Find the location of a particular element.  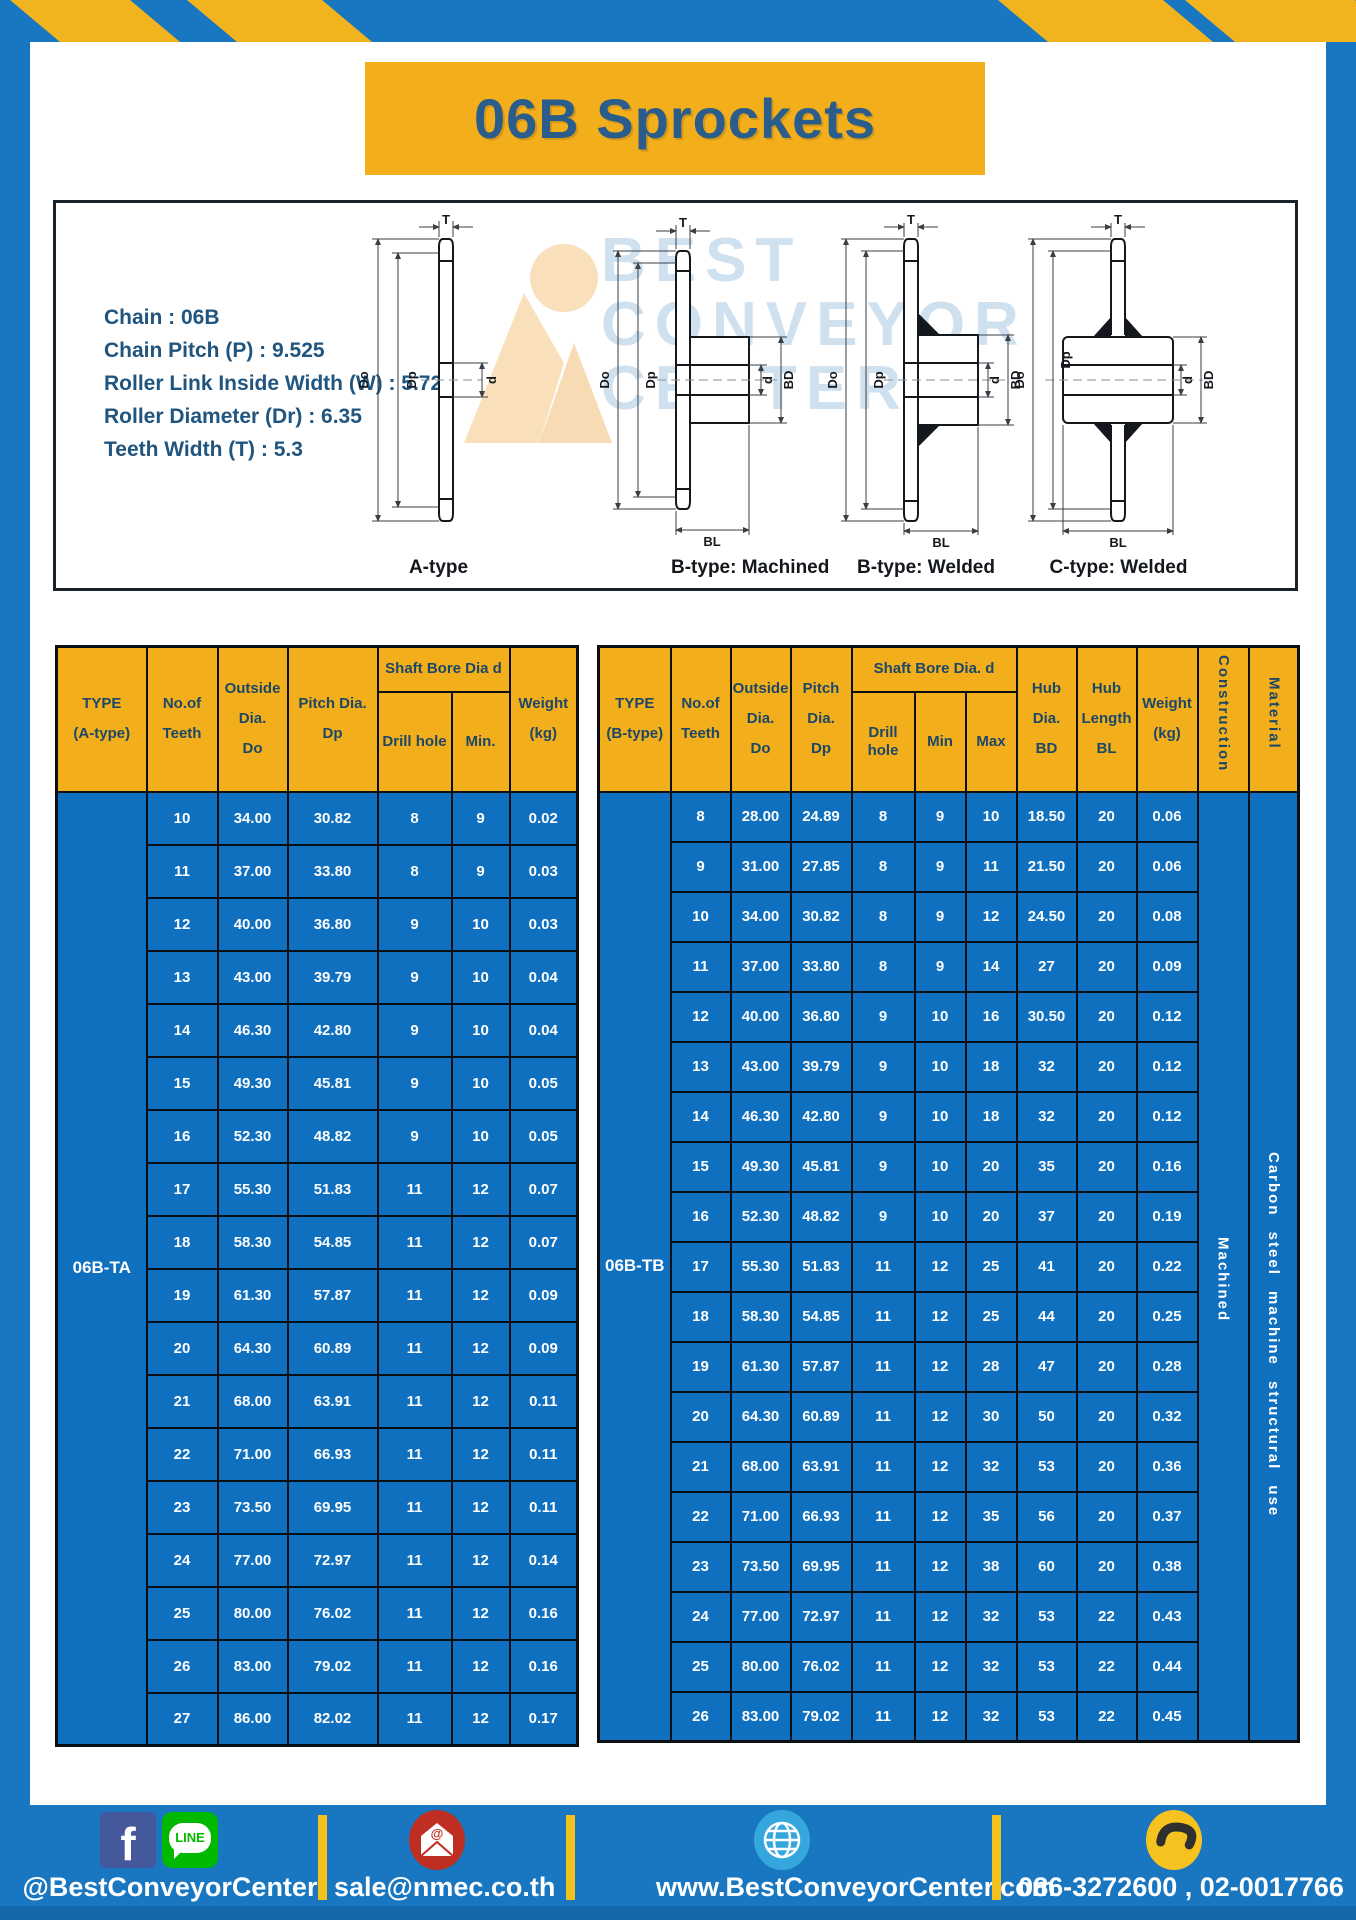

table-row: 23 73.50 69.95 11 12 0.11 is located at coordinates (318, 1507).